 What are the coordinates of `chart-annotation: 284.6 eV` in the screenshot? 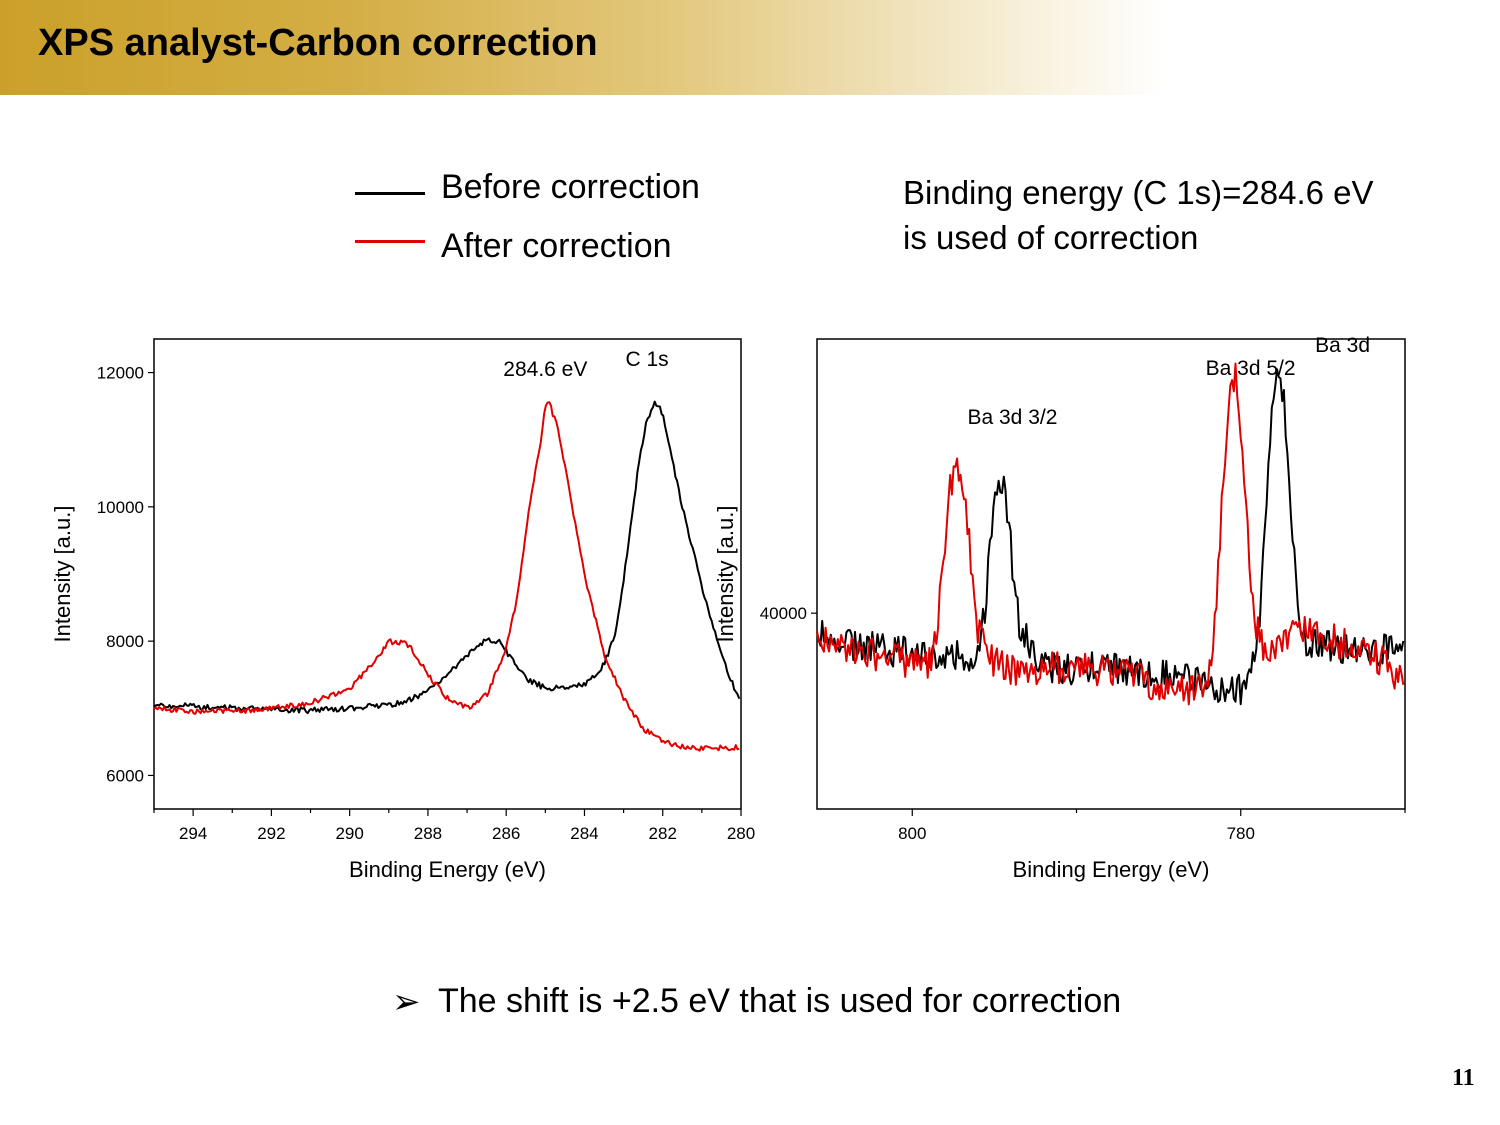 It's located at (545, 369).